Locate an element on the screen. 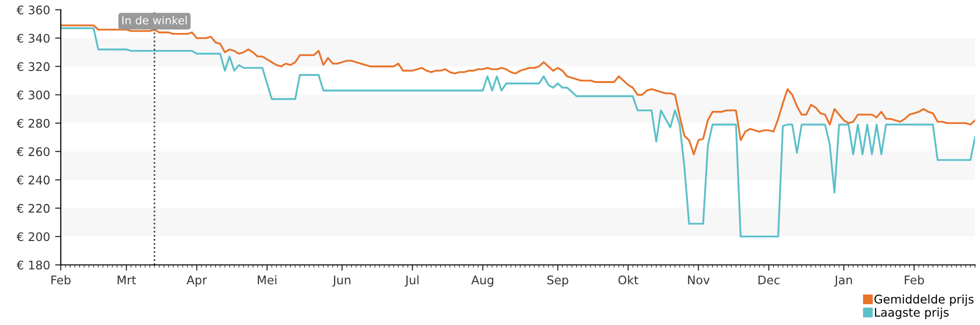  y-tick-label: € 320 is located at coordinates (33, 67).